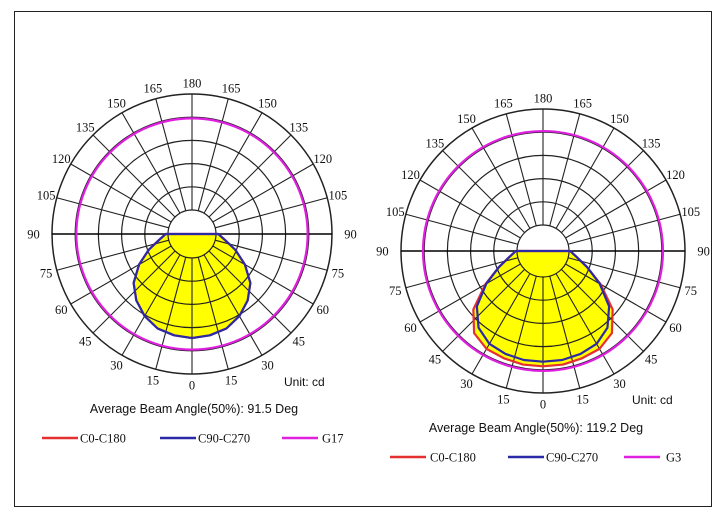 The height and width of the screenshot is (520, 726). What do you see at coordinates (194, 409) in the screenshot?
I see `beam-angle-text: Average Beam Angle(50%): 91.5 Deg` at bounding box center [194, 409].